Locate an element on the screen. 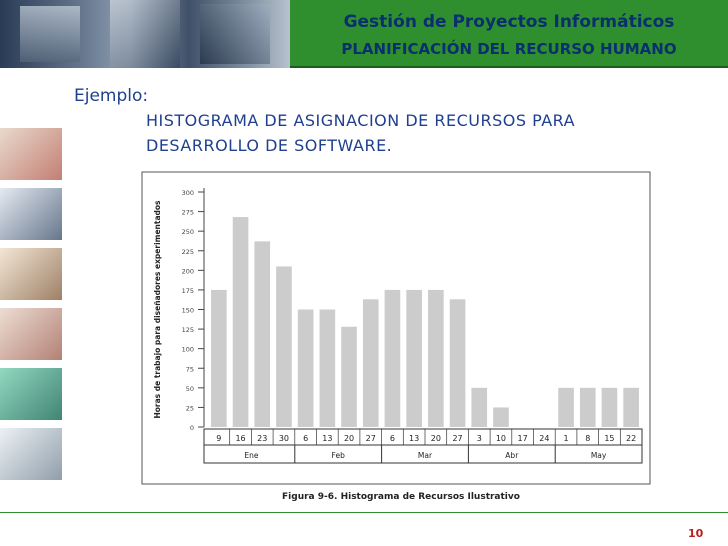  month-label-Abr: Abr is located at coordinates (512, 455).